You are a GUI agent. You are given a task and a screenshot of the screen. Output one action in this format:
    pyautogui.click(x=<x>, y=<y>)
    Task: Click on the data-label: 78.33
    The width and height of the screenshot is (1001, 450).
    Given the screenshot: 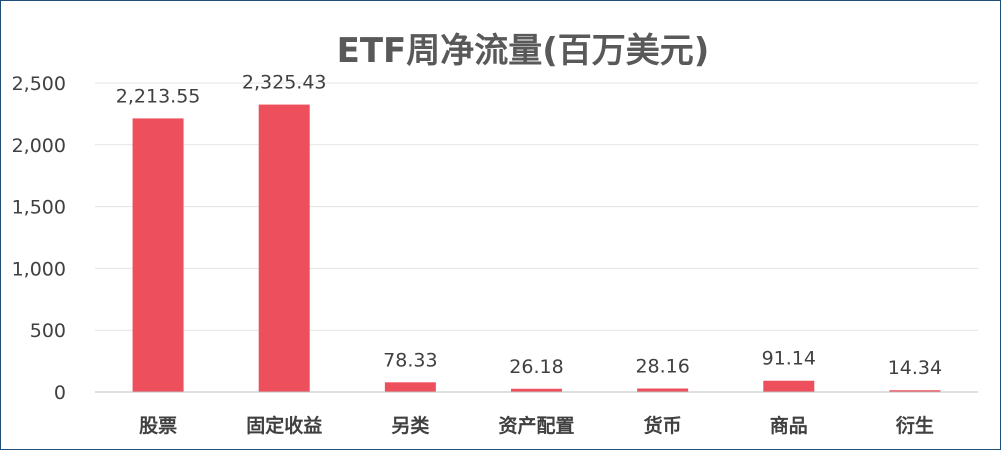 What is the action you would take?
    pyautogui.click(x=410, y=360)
    